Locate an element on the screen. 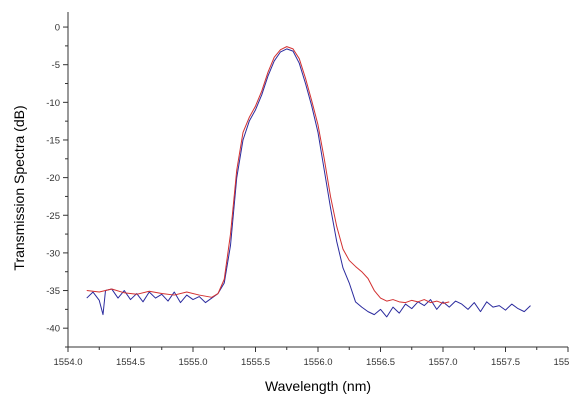 This screenshot has height=403, width=569. x-tick-label: 1555.5 is located at coordinates (255, 362).